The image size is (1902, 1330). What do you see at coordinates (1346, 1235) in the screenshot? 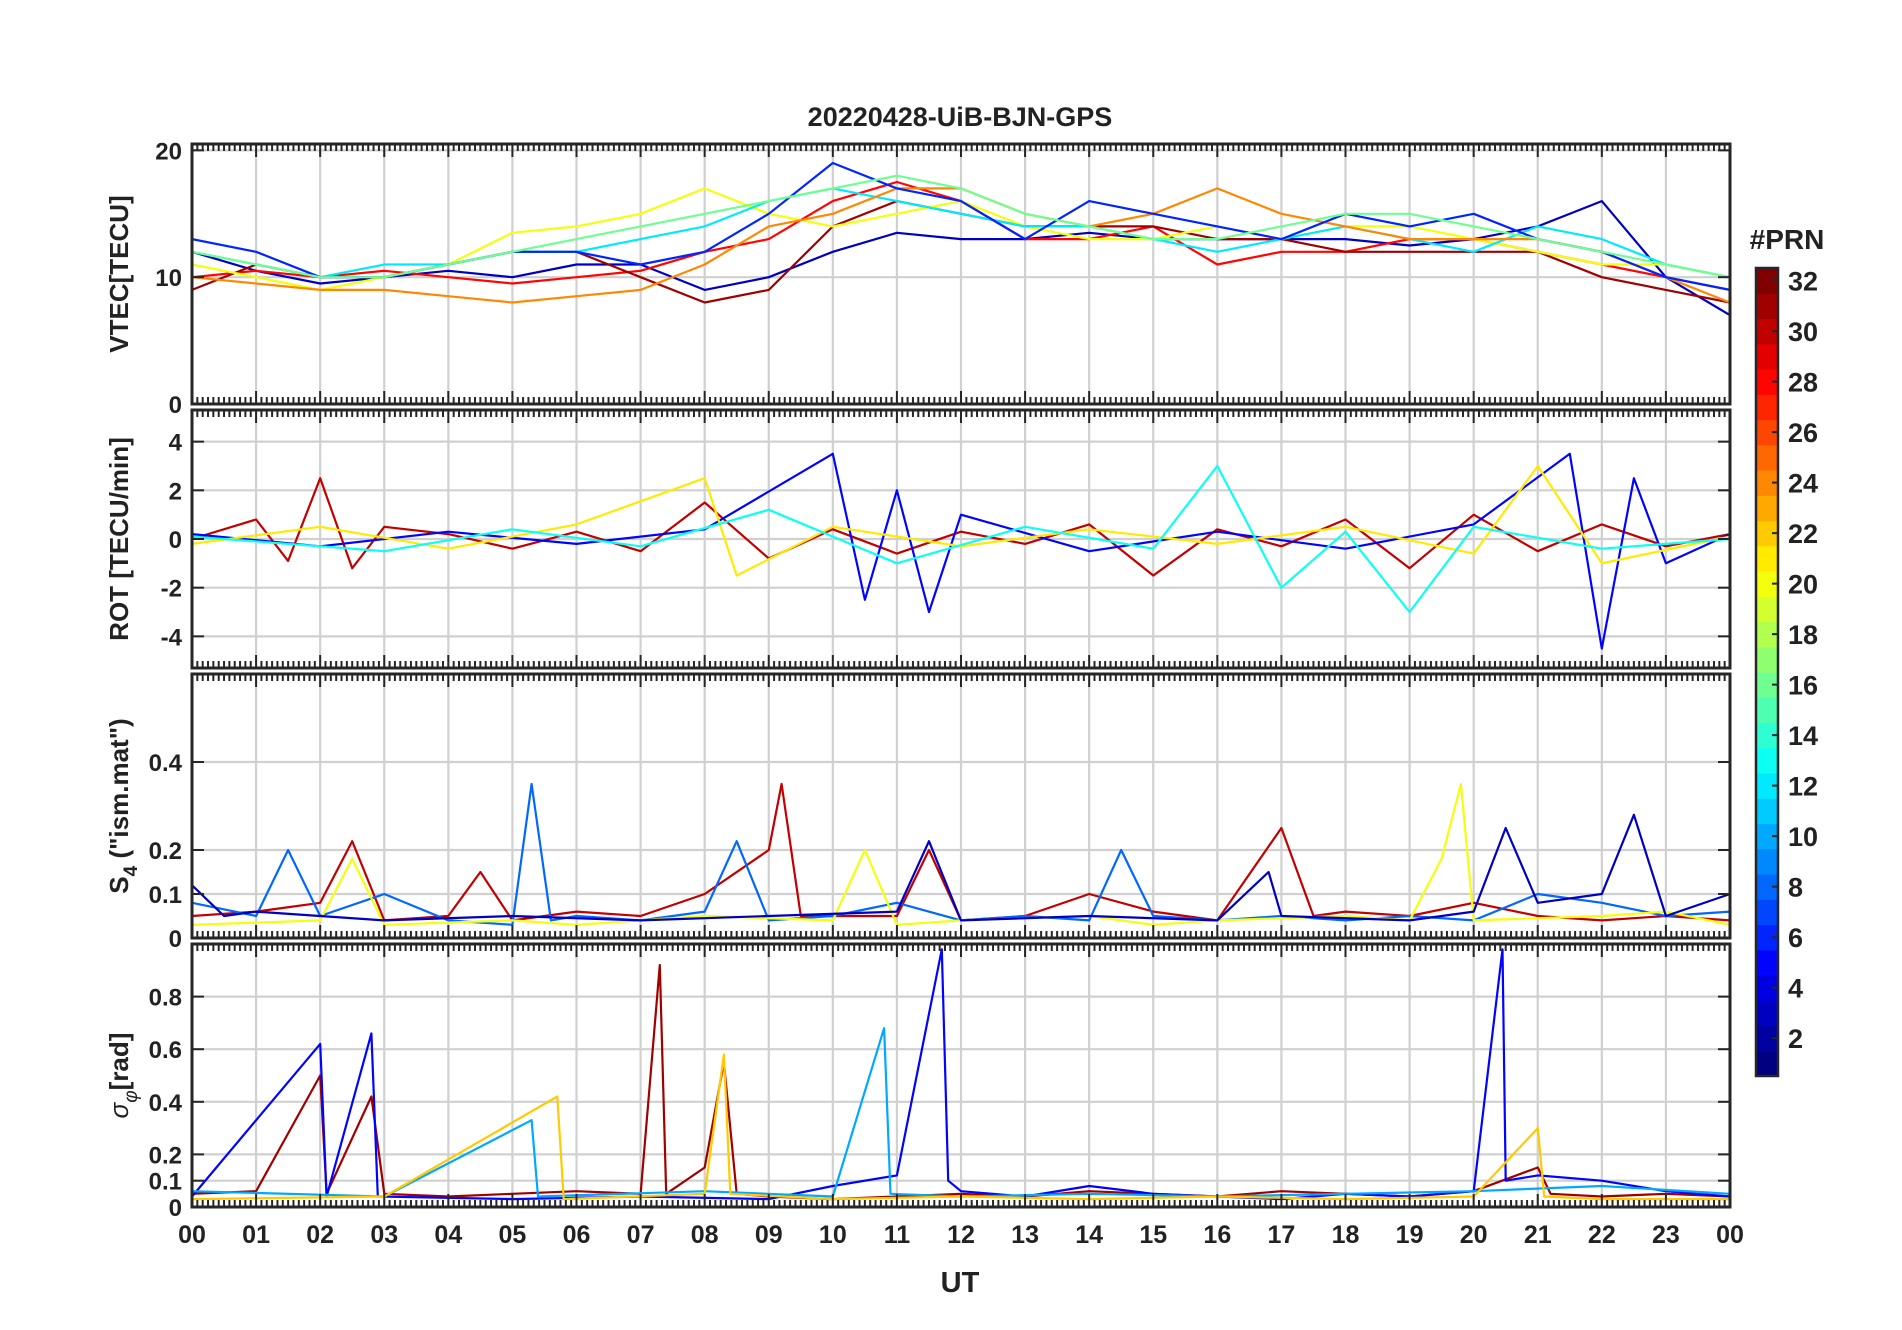
I see `x-tick-label: 18` at bounding box center [1346, 1235].